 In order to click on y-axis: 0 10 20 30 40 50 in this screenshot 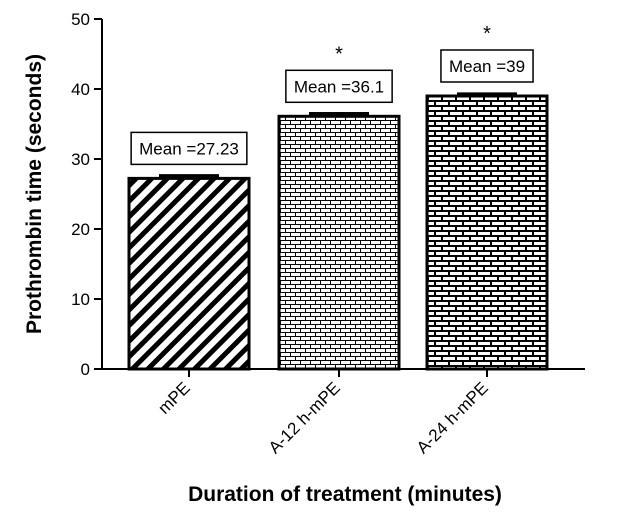, I will do `click(87, 194)`.